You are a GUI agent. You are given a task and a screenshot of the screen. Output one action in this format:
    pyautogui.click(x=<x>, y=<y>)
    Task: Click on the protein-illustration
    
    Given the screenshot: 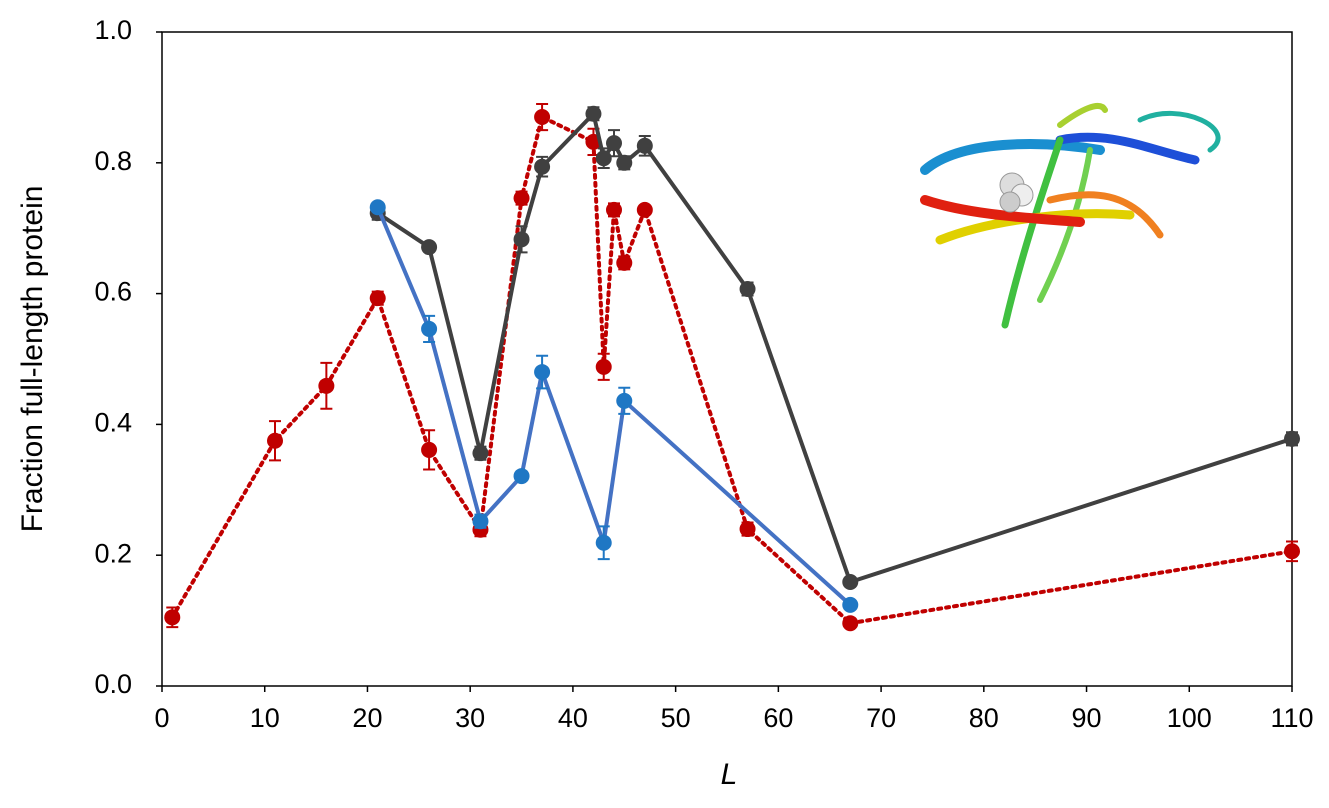 What is the action you would take?
    pyautogui.click(x=1070, y=216)
    